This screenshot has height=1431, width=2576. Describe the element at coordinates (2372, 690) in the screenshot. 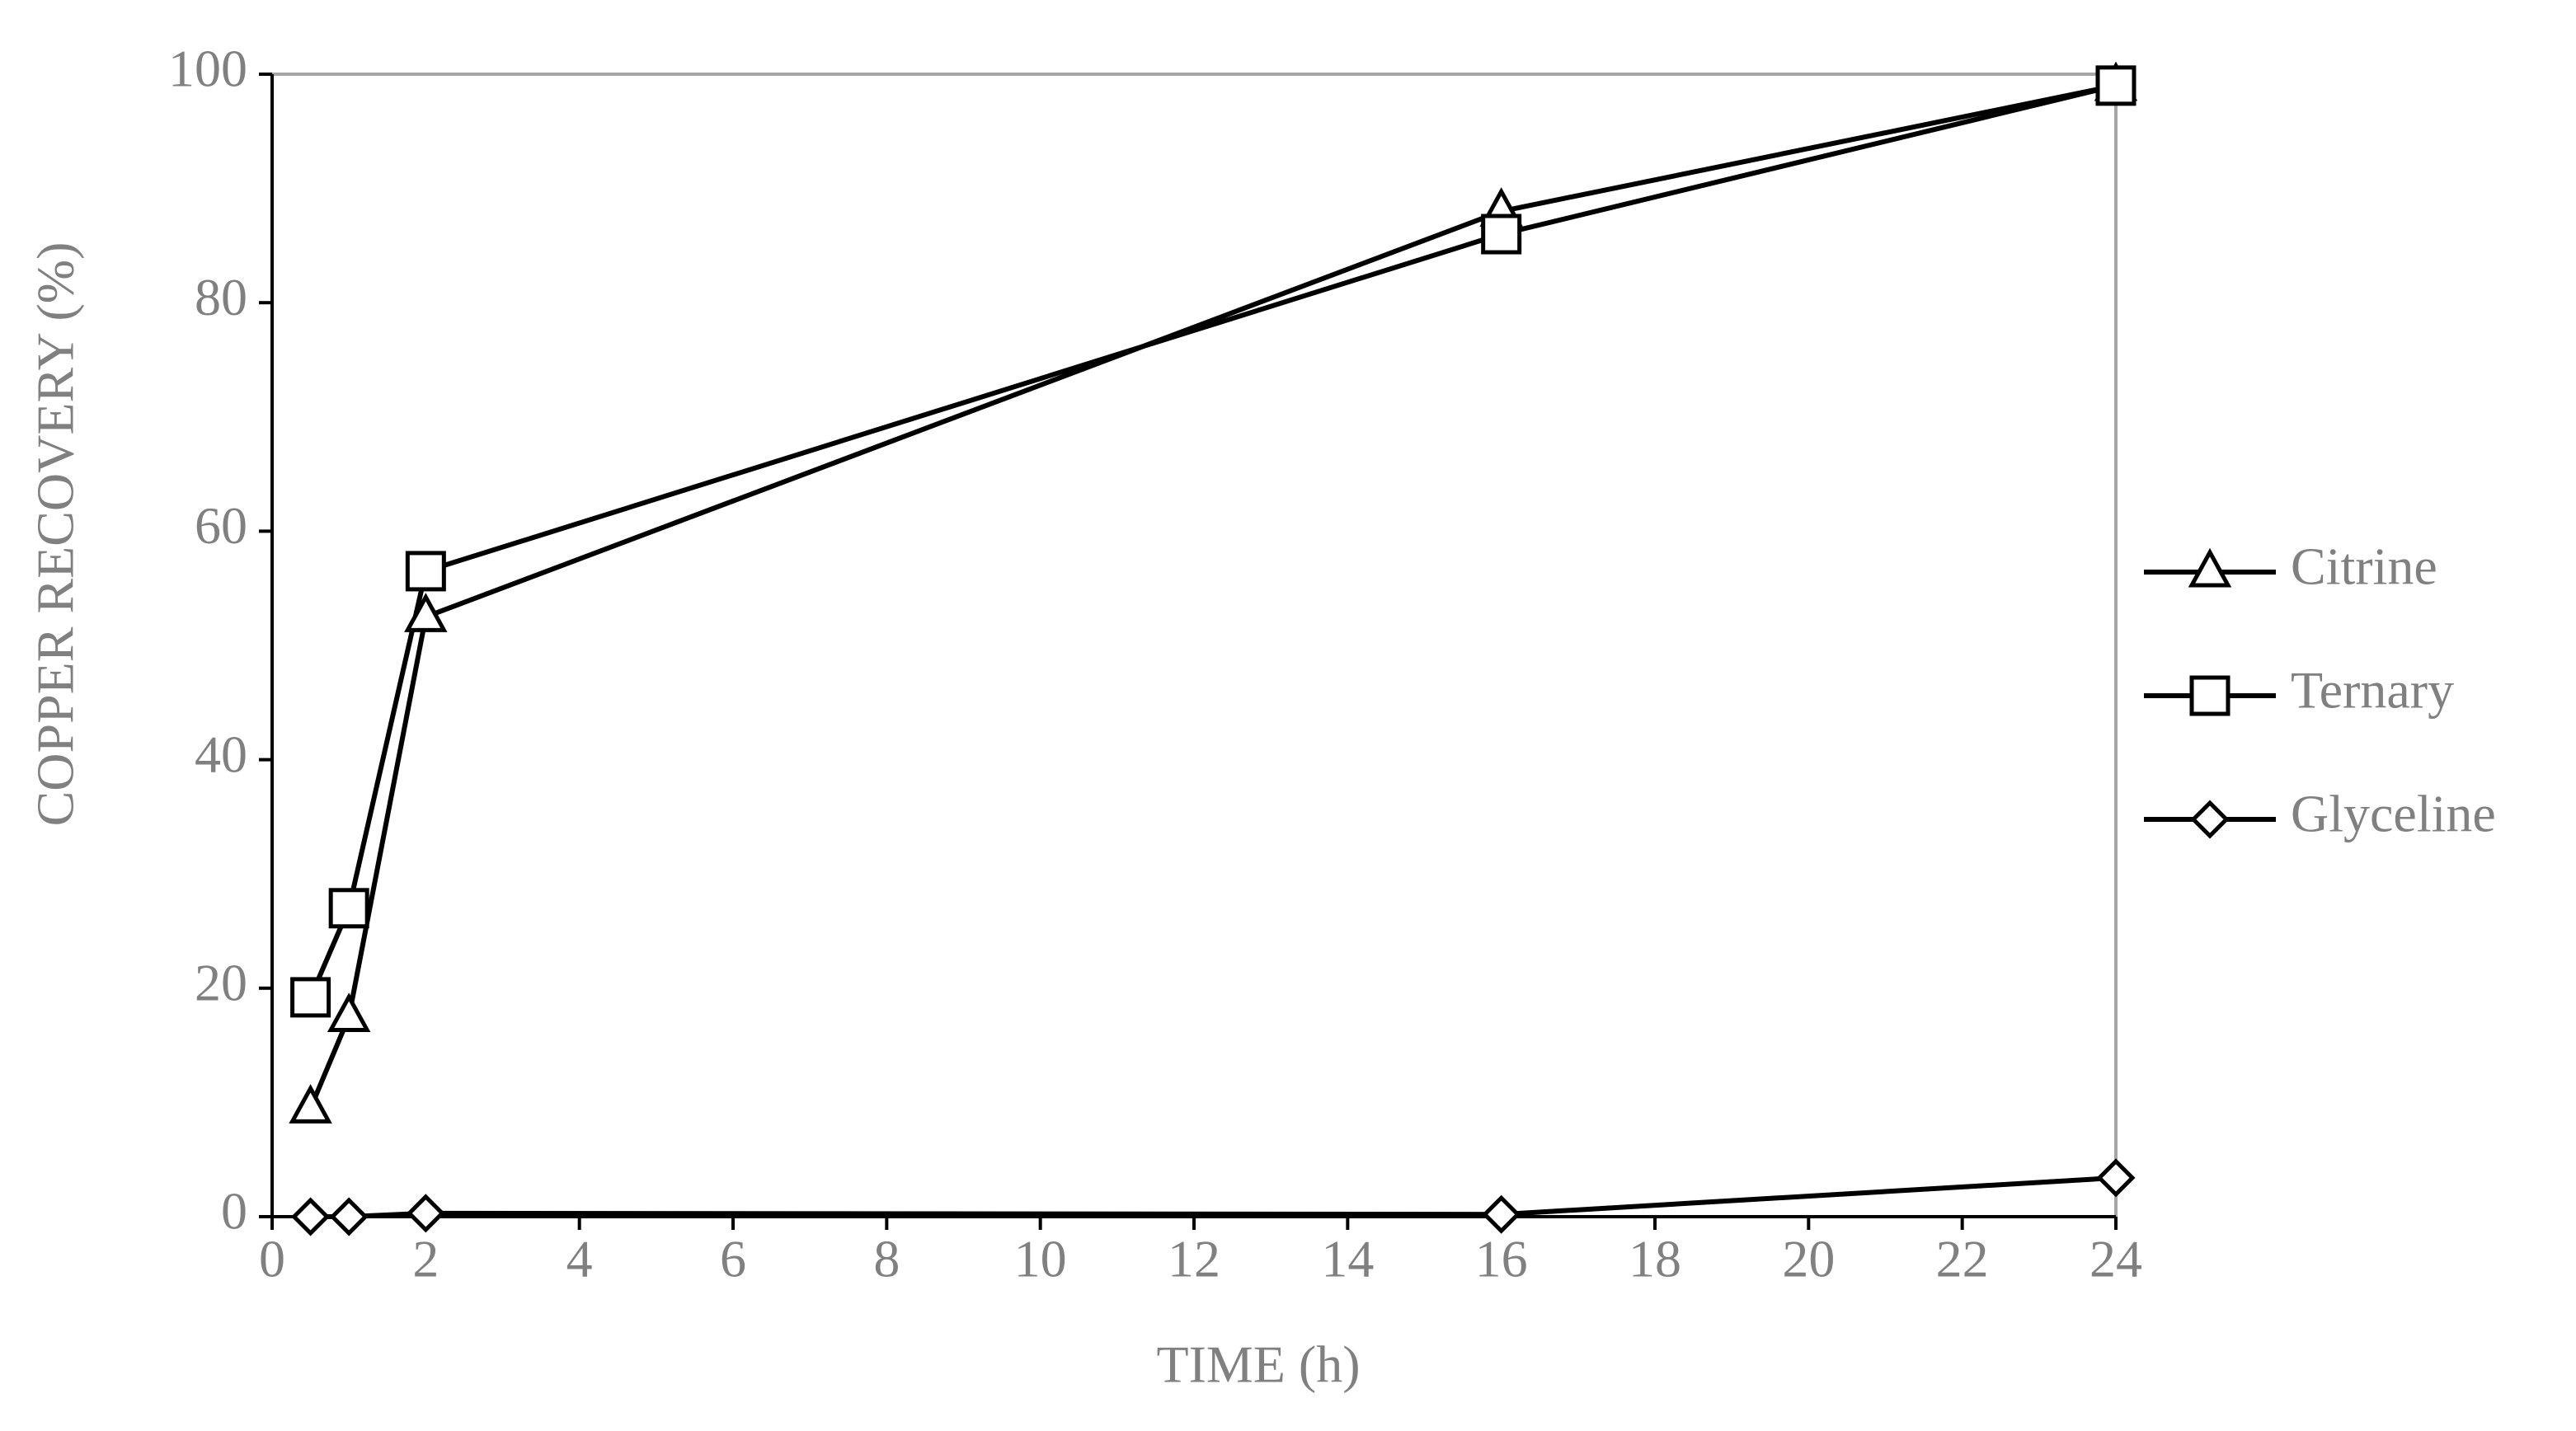

I see `legend-label: Ternary` at that location.